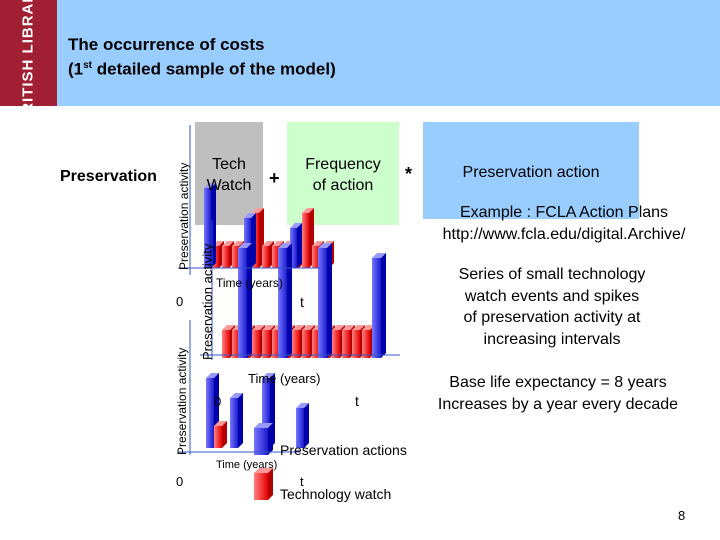 The image size is (720, 540). I want to click on frequency-box, so click(343, 173).